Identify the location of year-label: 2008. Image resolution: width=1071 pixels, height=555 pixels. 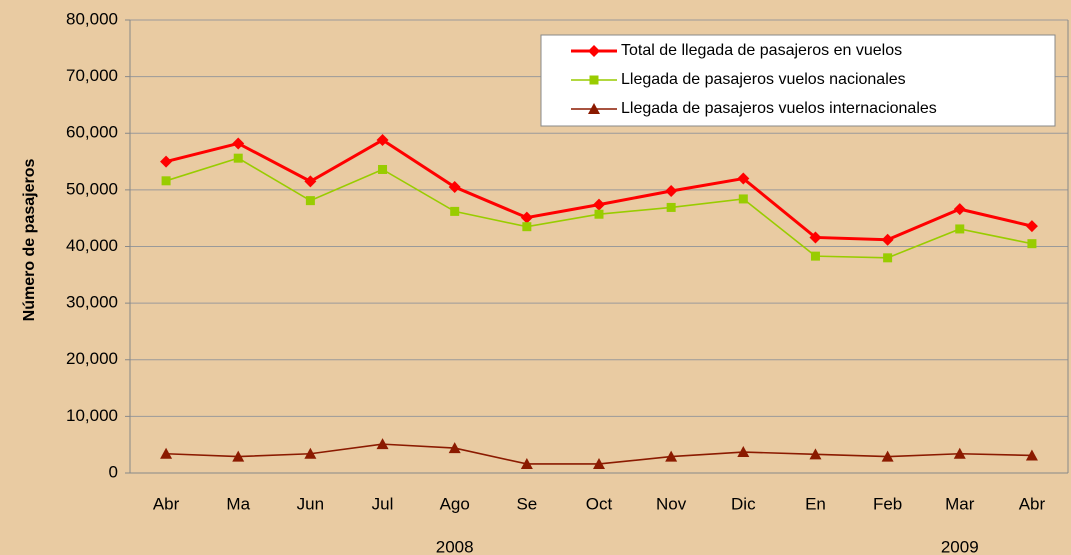
(455, 546).